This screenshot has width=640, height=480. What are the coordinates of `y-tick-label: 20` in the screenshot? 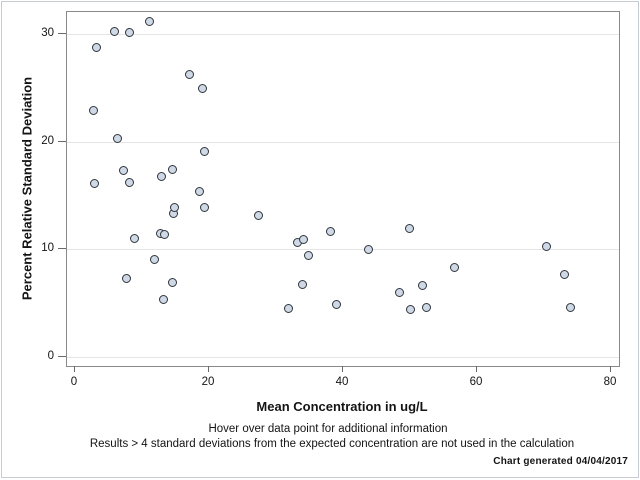 It's located at (47, 140).